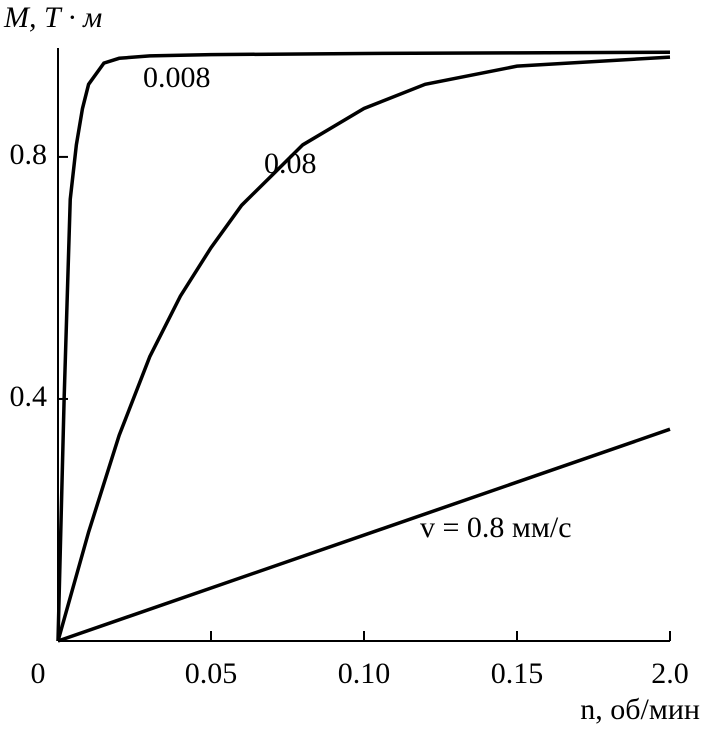  I want to click on y-axis-label: M, Т · м, so click(52, 17).